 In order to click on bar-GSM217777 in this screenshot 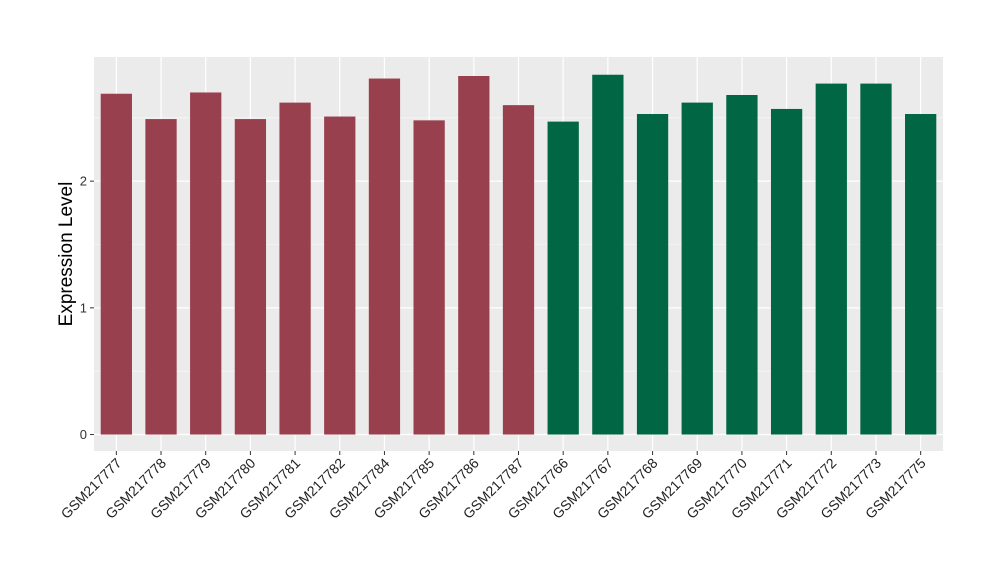, I will do `click(116, 264)`.